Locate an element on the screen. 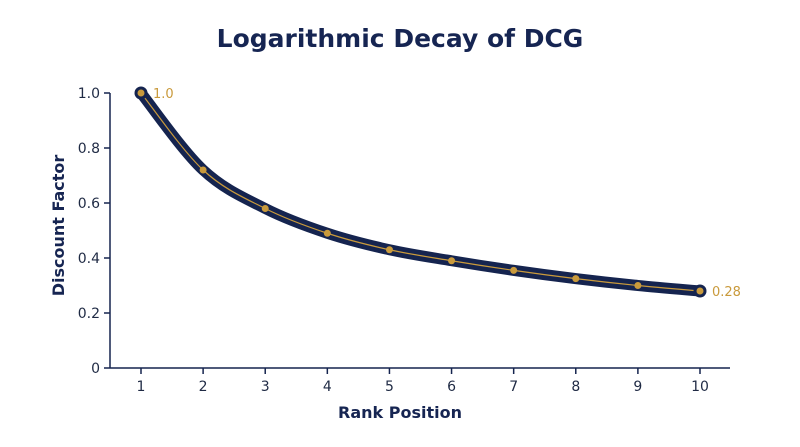 Image resolution: width=800 pixels, height=447 pixels. y-tick-label: 0.4 is located at coordinates (89, 259).